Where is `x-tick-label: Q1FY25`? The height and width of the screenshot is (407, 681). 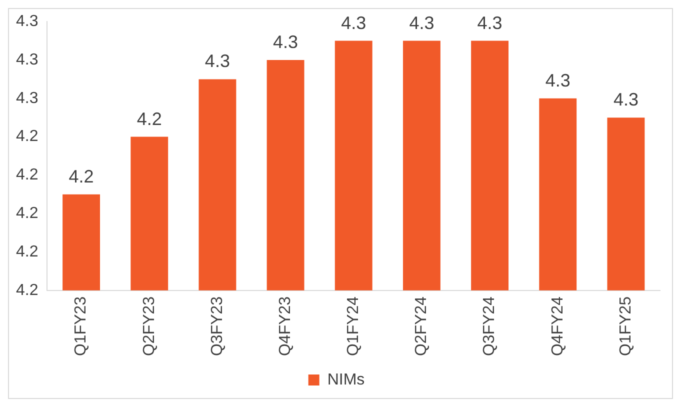
x-tick-label: Q1FY25 is located at coordinates (625, 326).